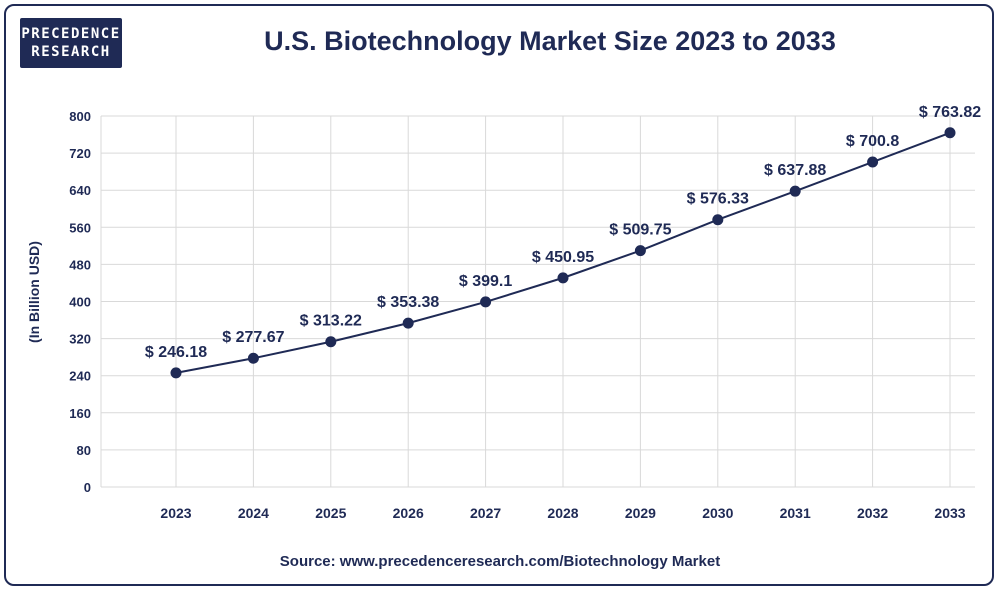 This screenshot has width=1000, height=592. Describe the element at coordinates (80, 302) in the screenshot. I see `y-tick-label: 400` at that location.